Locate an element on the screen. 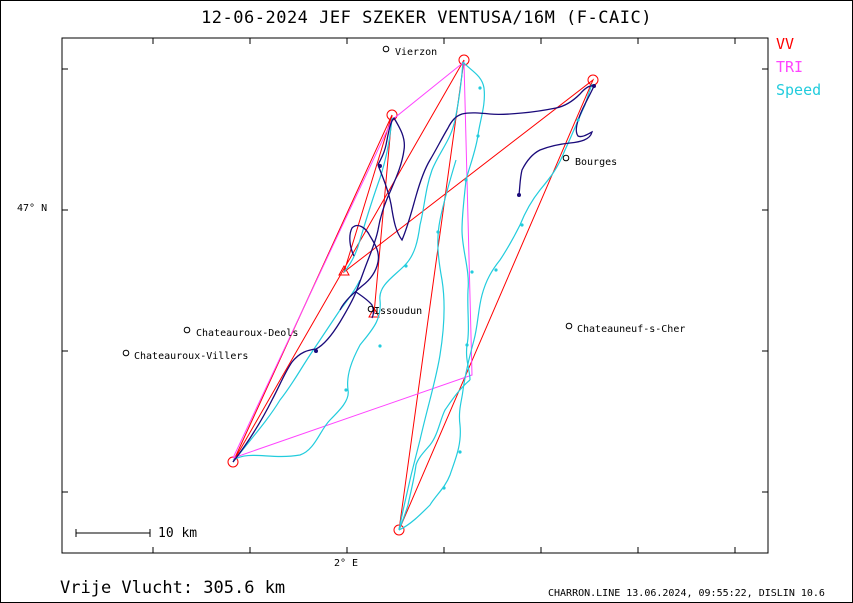 This screenshot has height=603, width=853. dark-track-markers is located at coordinates (455, 218).